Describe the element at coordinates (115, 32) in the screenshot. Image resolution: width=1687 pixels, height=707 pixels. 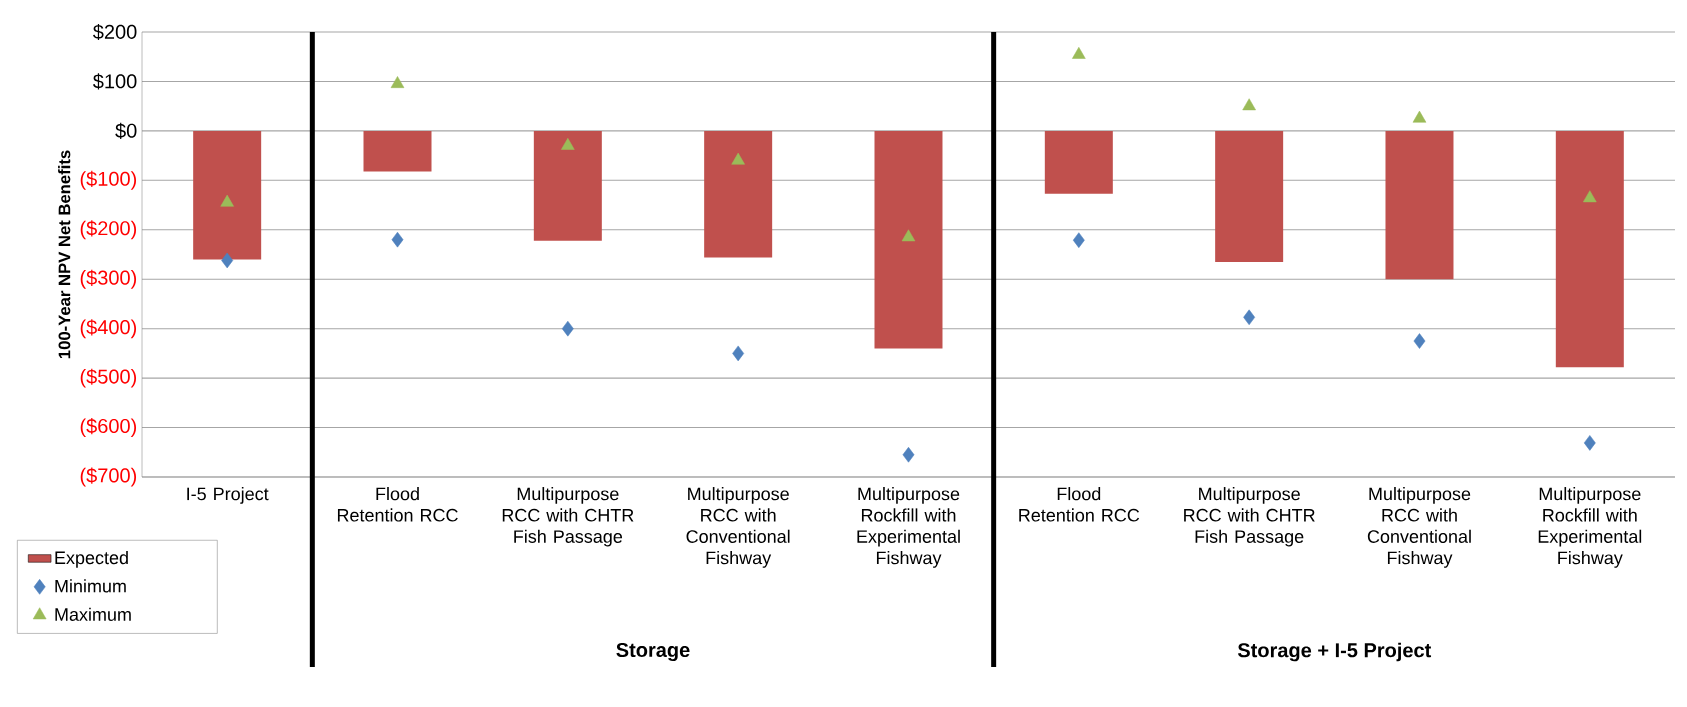
I see `y-tick-label: $200` at that location.